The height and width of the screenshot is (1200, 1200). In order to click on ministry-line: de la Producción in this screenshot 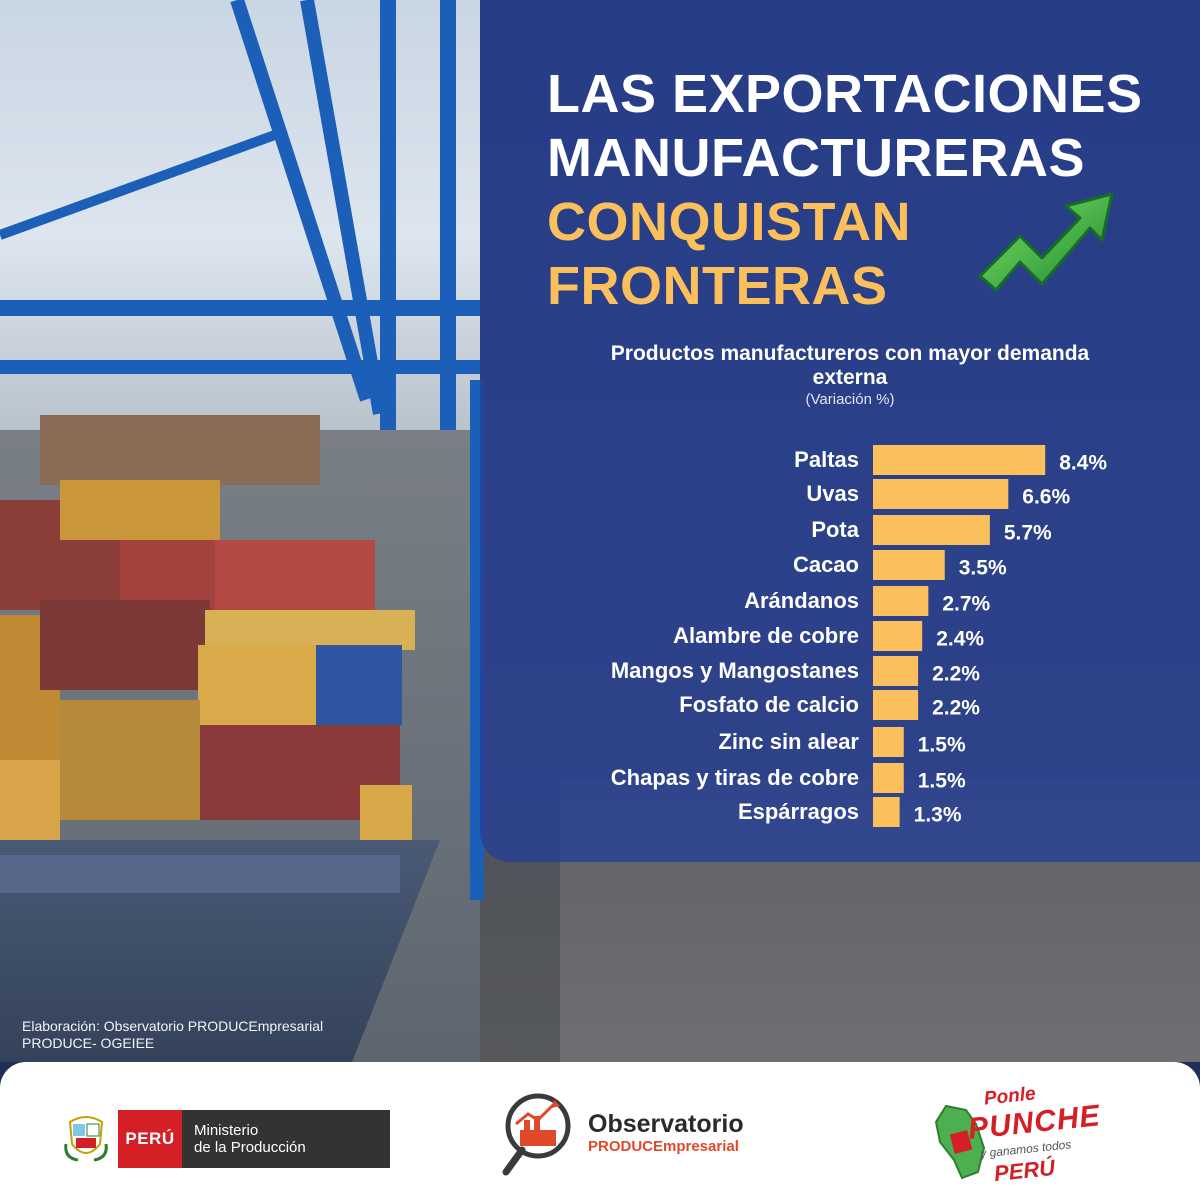, I will do `click(250, 1147)`.